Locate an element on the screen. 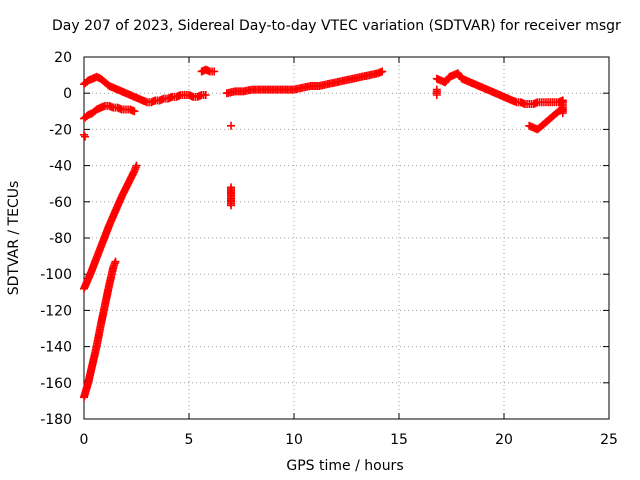 This screenshot has height=480, width=640. series-segment-early-lower-arc is located at coordinates (109, 112).